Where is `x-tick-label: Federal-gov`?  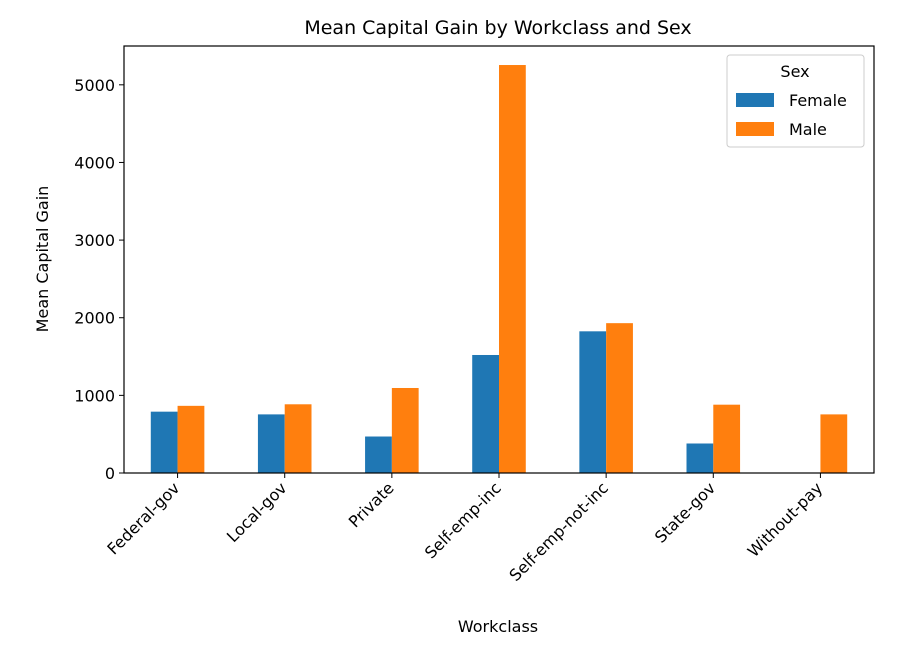
x-tick-label: Federal-gov is located at coordinates (143, 518).